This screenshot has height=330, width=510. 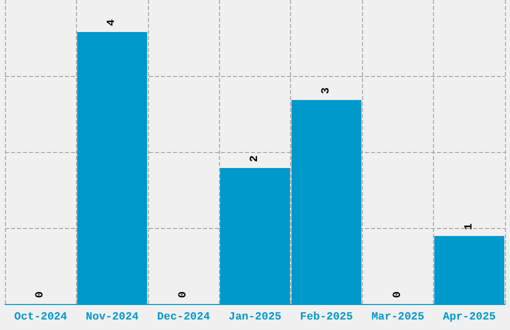 I want to click on x-tick-label: Jan-2025, so click(x=255, y=318).